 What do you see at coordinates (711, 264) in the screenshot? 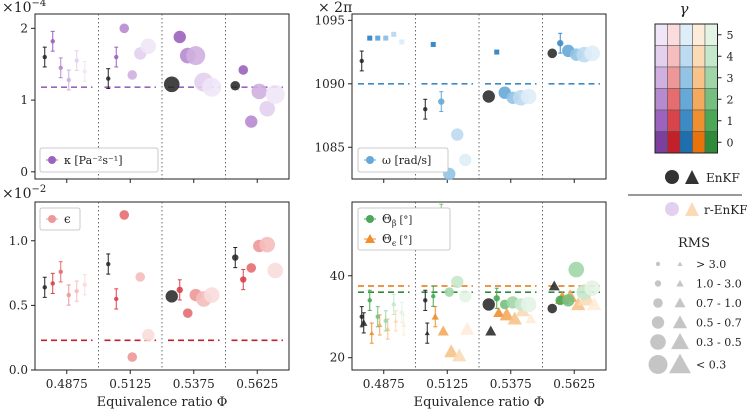
I see `rms-label: > 3.0` at bounding box center [711, 264].